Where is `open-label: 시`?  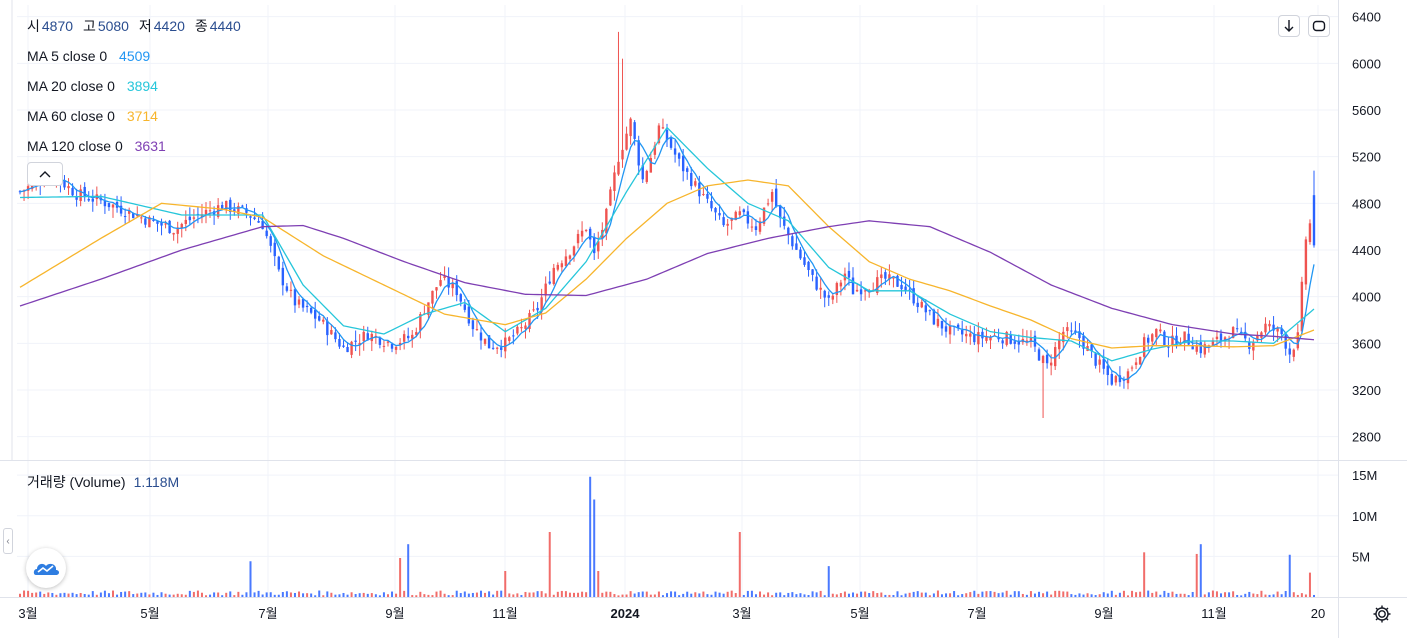
open-label: 시 is located at coordinates (33, 26).